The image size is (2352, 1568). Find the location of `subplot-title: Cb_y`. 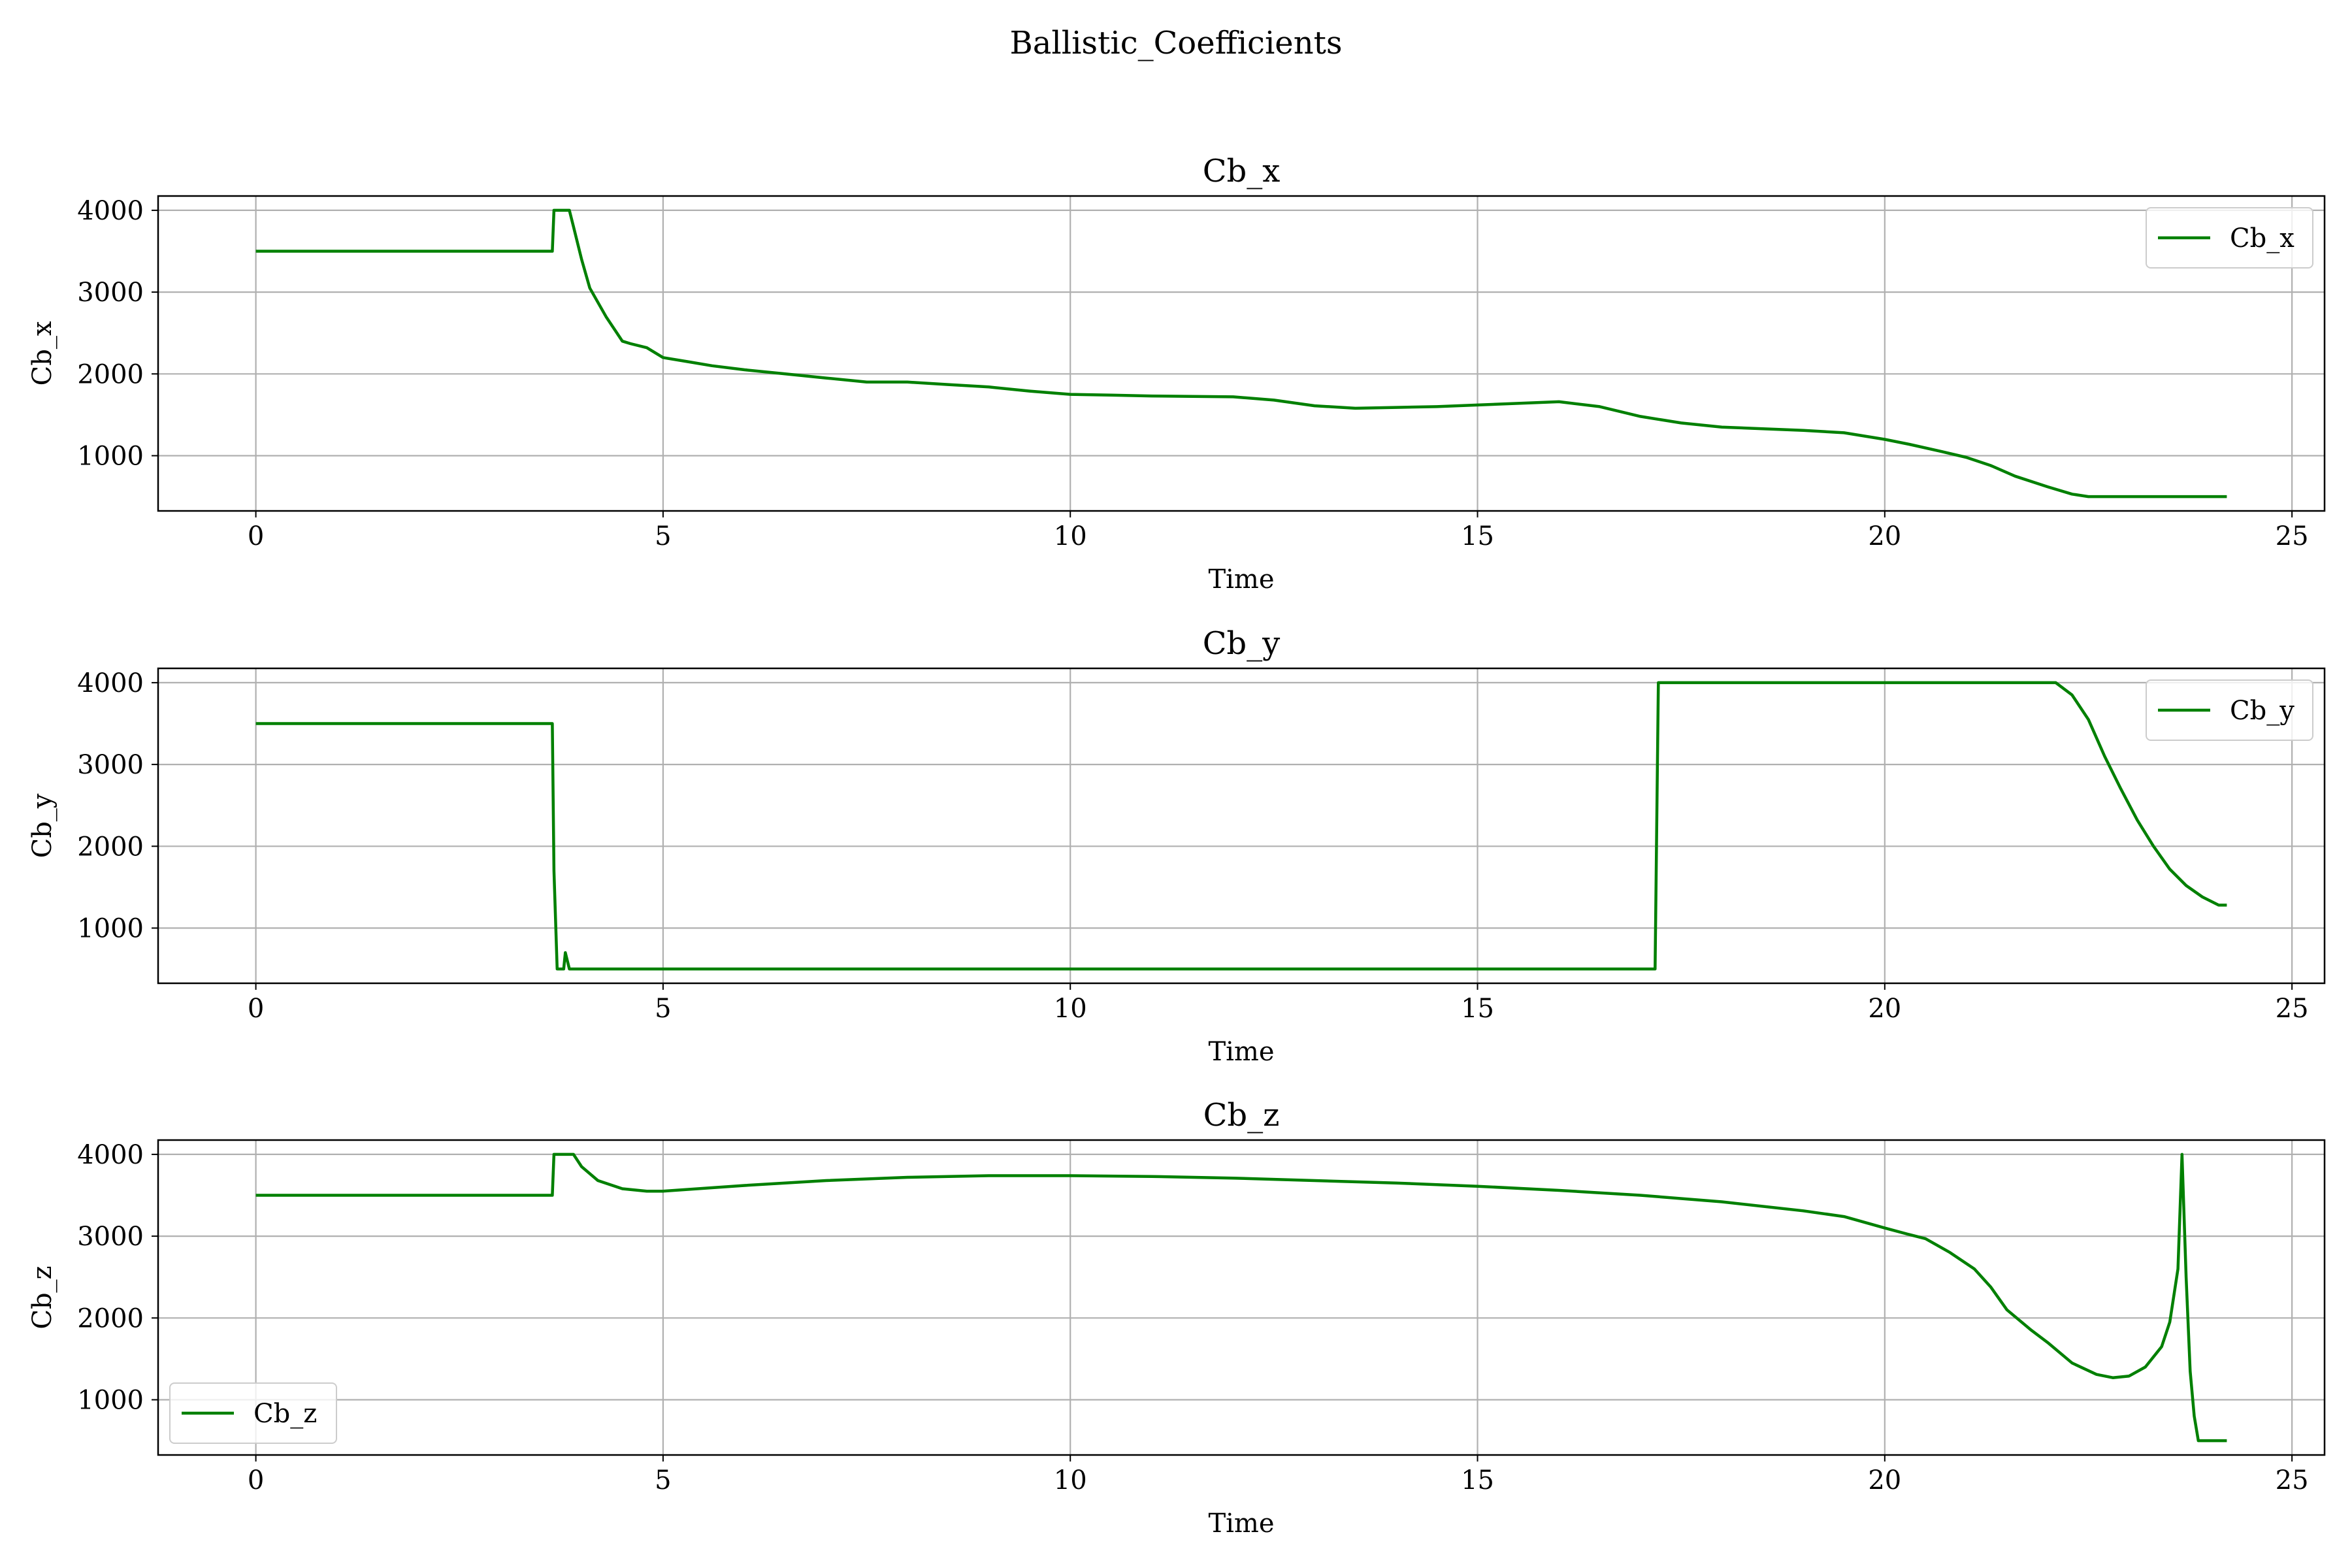

subplot-title: Cb_y is located at coordinates (1242, 643).